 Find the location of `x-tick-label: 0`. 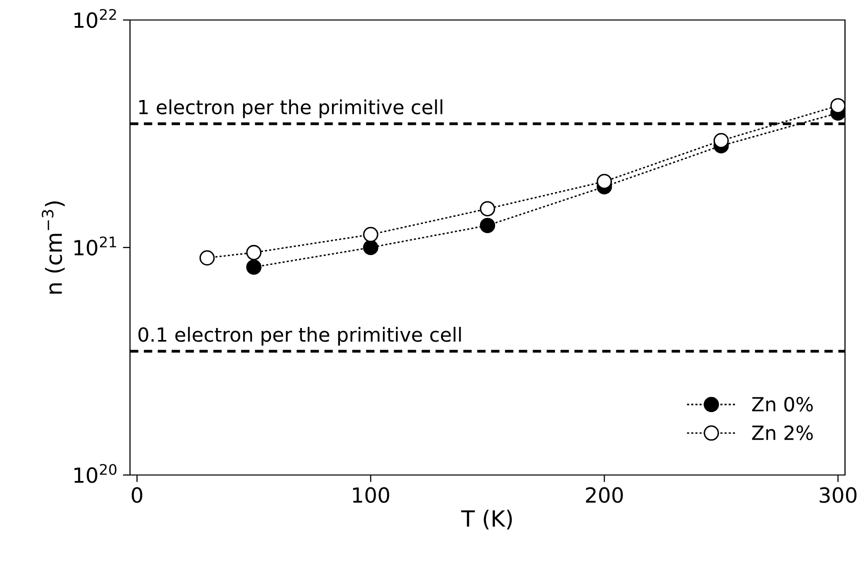

x-tick-label: 0 is located at coordinates (137, 495).